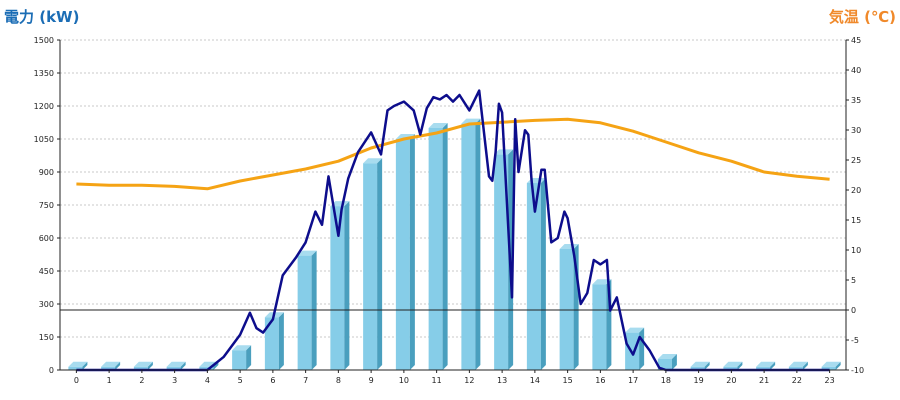 The width and height of the screenshot is (900, 400). Describe the element at coordinates (404, 380) in the screenshot. I see `x-tick-label: 10` at that location.